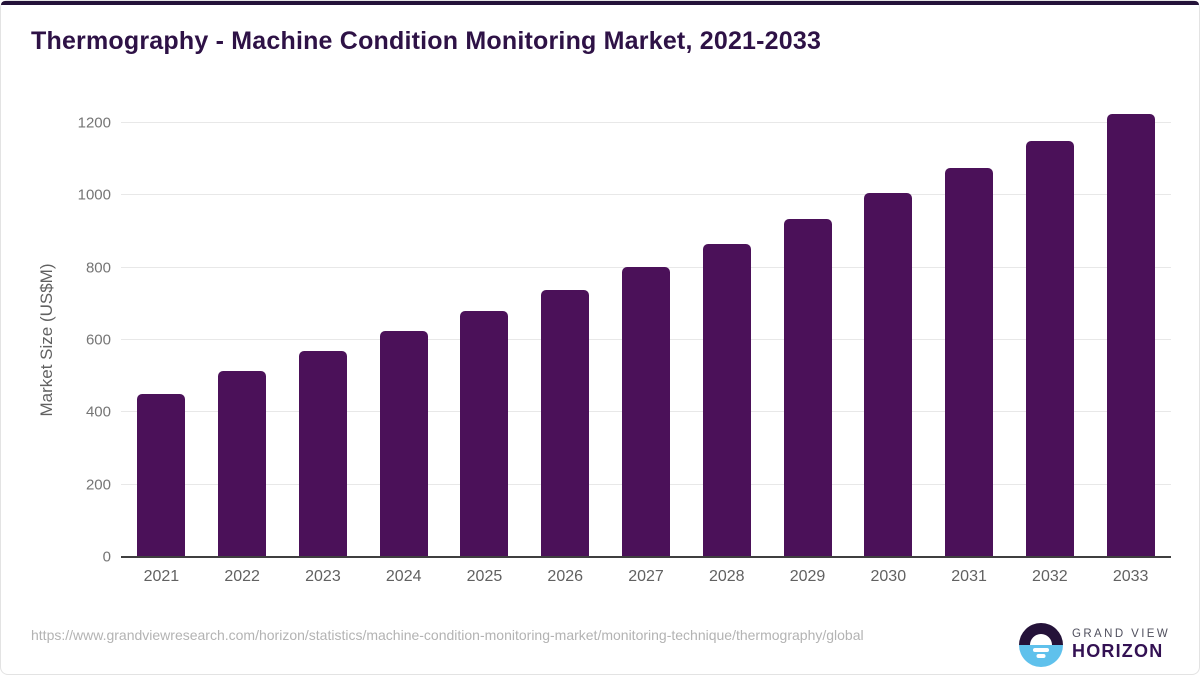 The image size is (1200, 675). I want to click on bar-2029, so click(807, 388).